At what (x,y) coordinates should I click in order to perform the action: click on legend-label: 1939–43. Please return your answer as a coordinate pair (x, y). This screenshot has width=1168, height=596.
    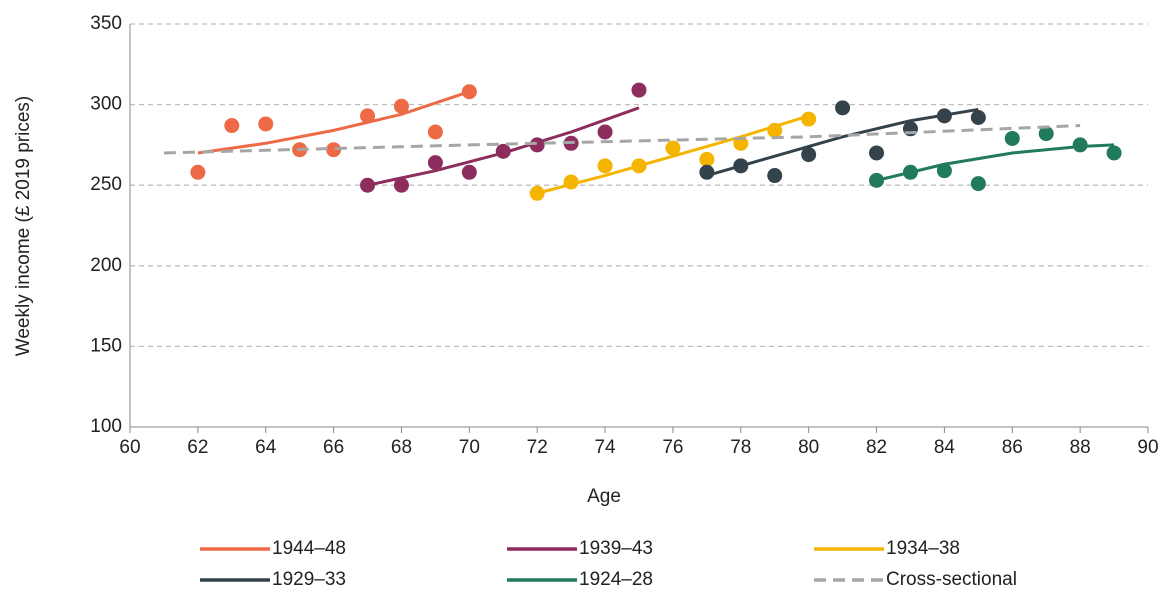
    Looking at the image, I should click on (616, 548).